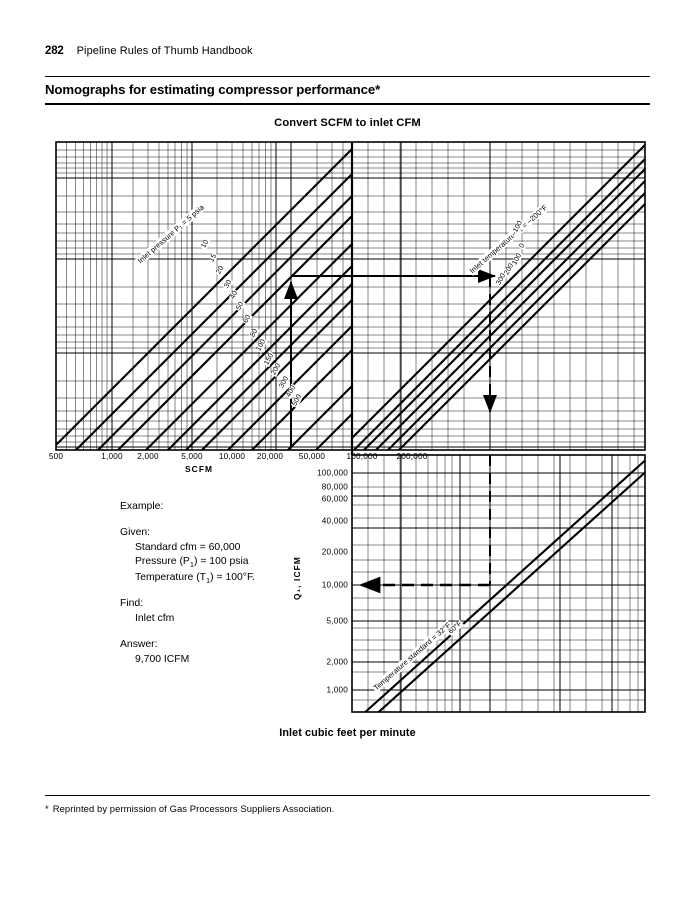 The height and width of the screenshot is (900, 695). I want to click on figure-title: Convert SCFM to inlet CFM, so click(347, 123).